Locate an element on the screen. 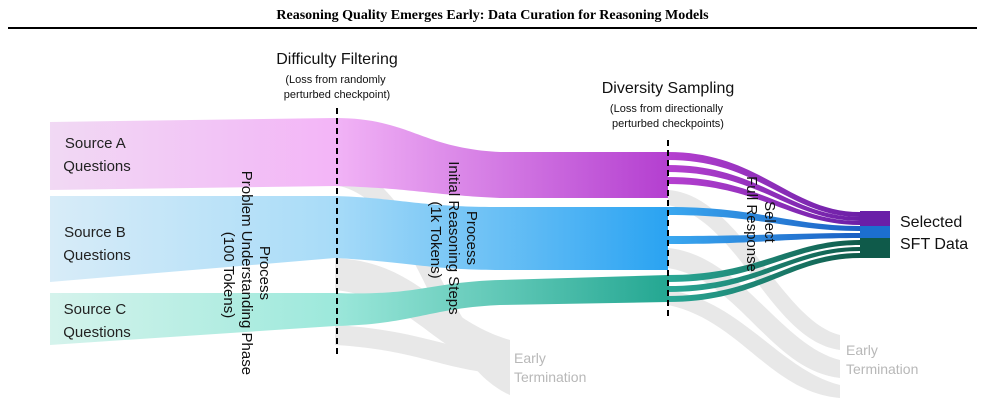  svg-text: Select Full Response is located at coordinates (760, 224).